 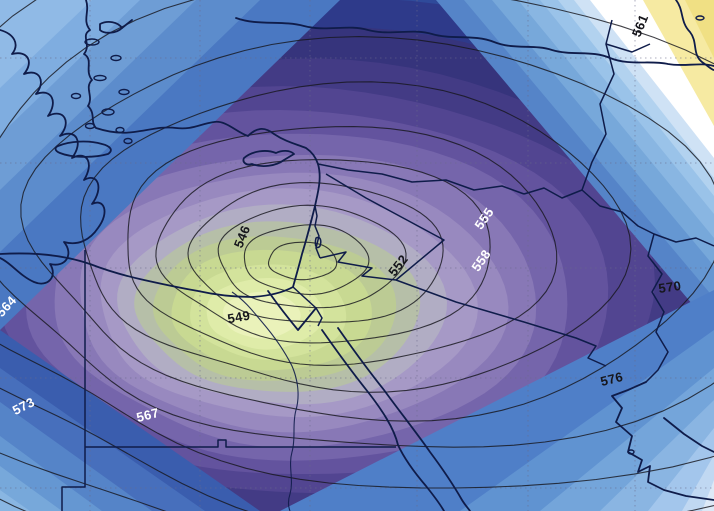 What do you see at coordinates (265, 401) in the screenshot?
I see `river` at bounding box center [265, 401].